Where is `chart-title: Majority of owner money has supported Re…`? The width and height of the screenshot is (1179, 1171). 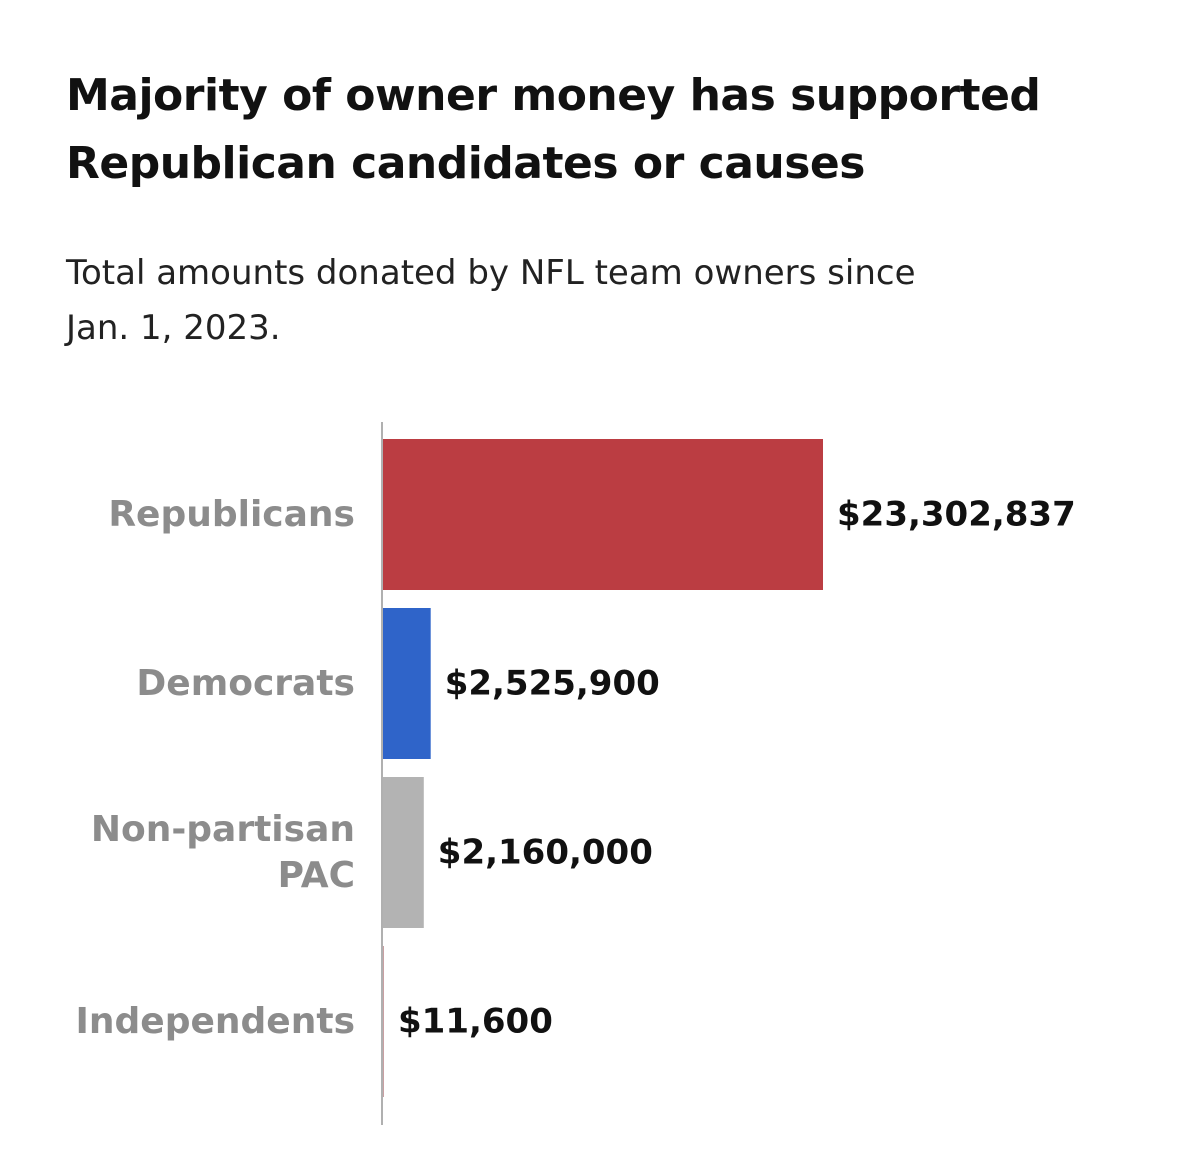 chart-title: Majority of owner money has supported Re… is located at coordinates (606, 130).